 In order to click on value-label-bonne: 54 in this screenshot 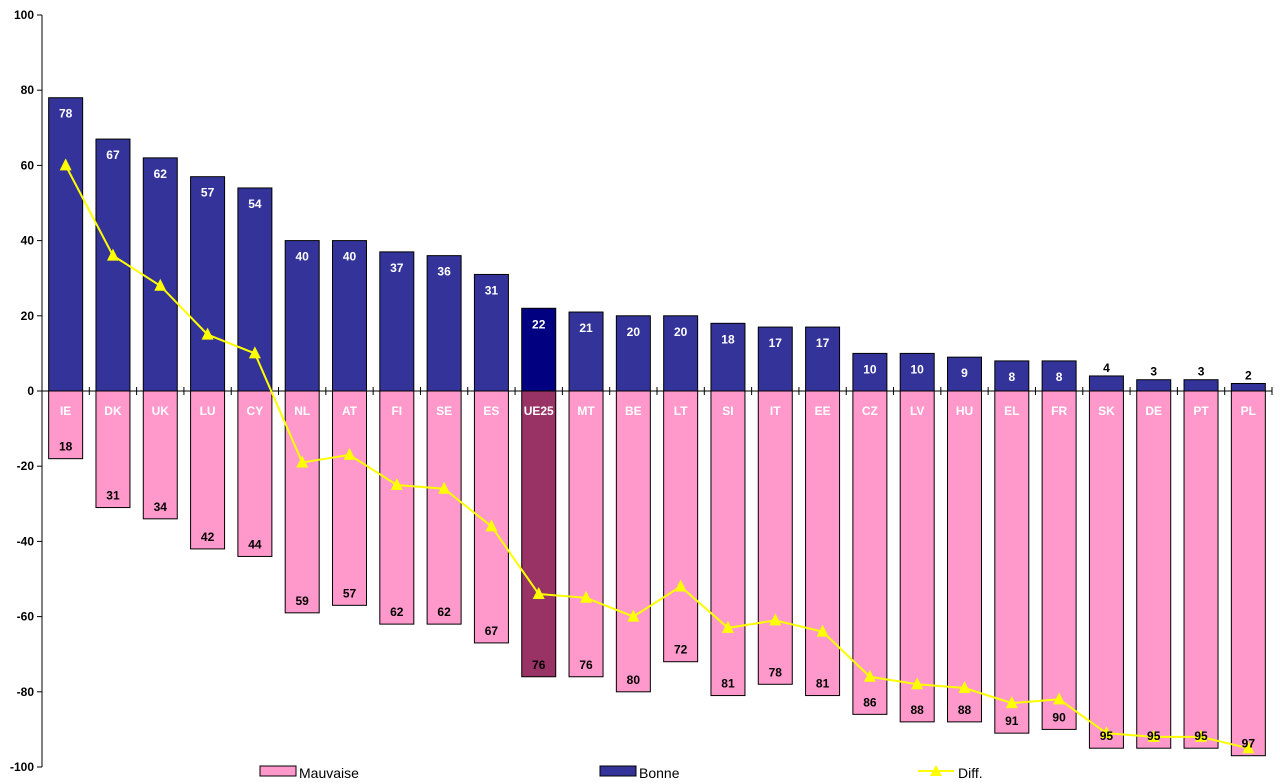, I will do `click(255, 204)`.